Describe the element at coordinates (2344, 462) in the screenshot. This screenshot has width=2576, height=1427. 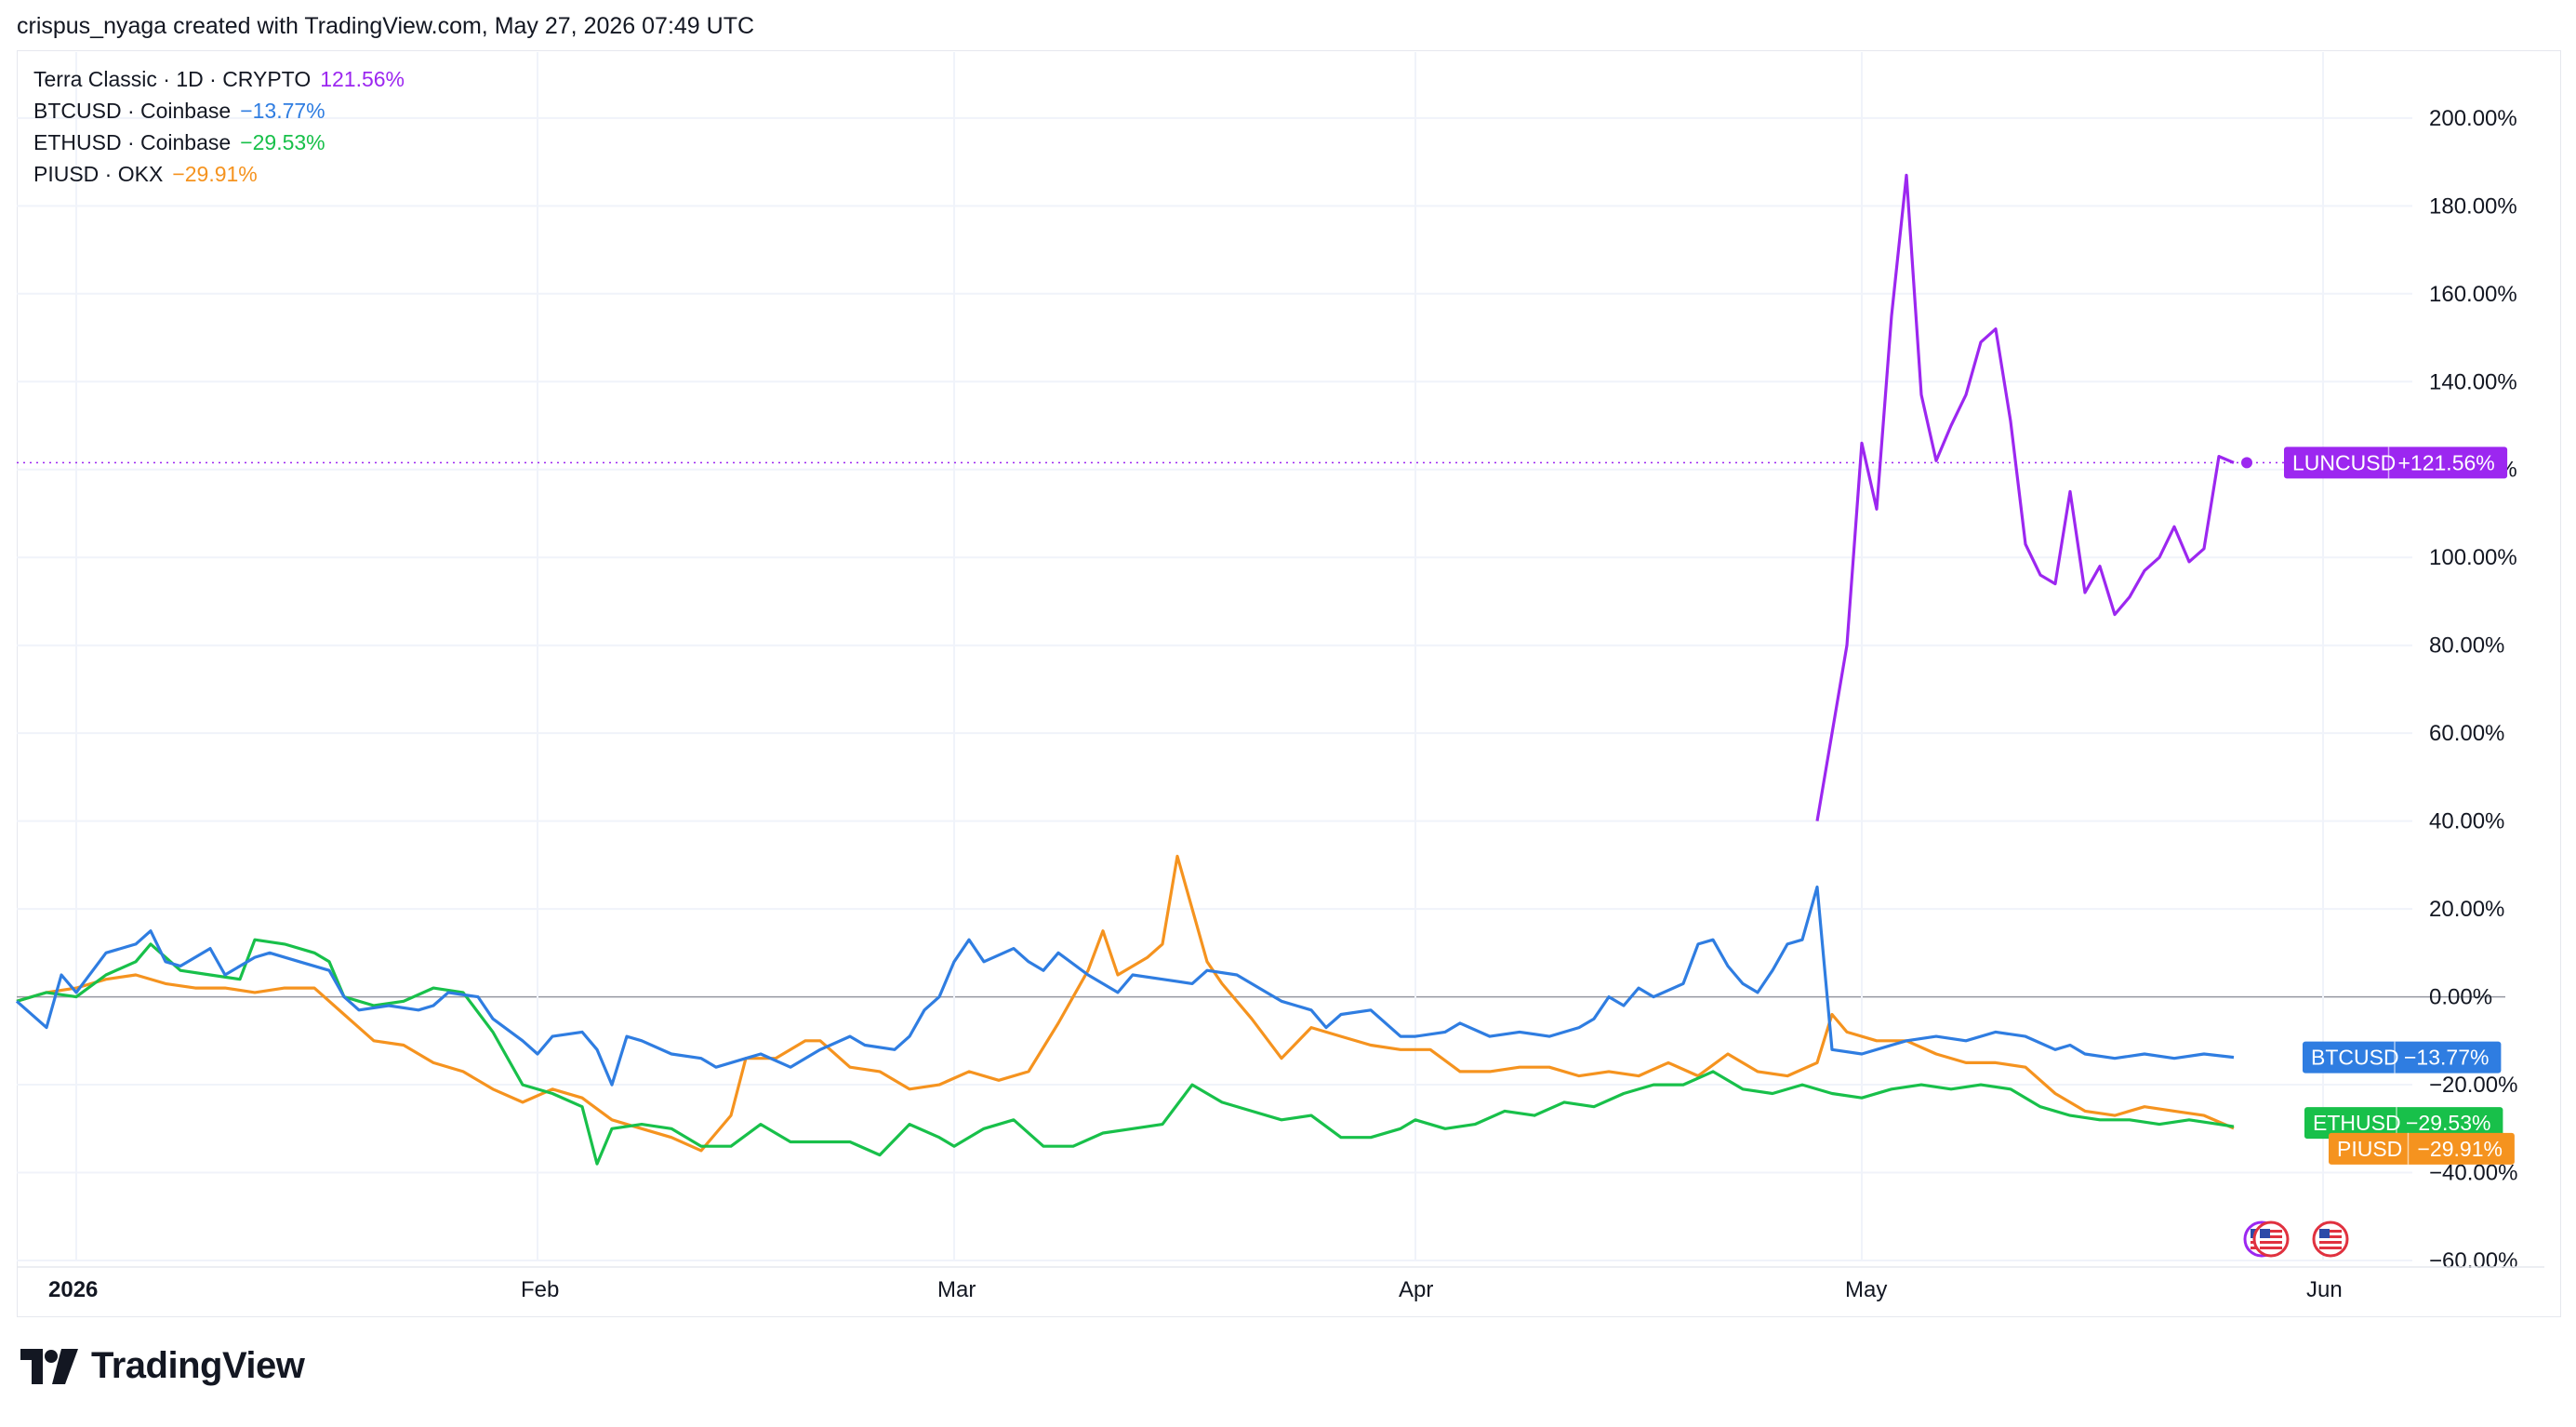
I see `price-badge-symbol: LUNCUSD` at that location.